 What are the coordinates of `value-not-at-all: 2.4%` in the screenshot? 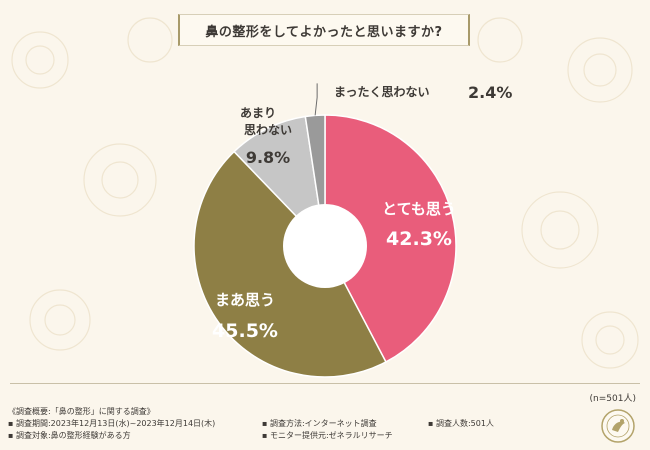 It's located at (490, 92).